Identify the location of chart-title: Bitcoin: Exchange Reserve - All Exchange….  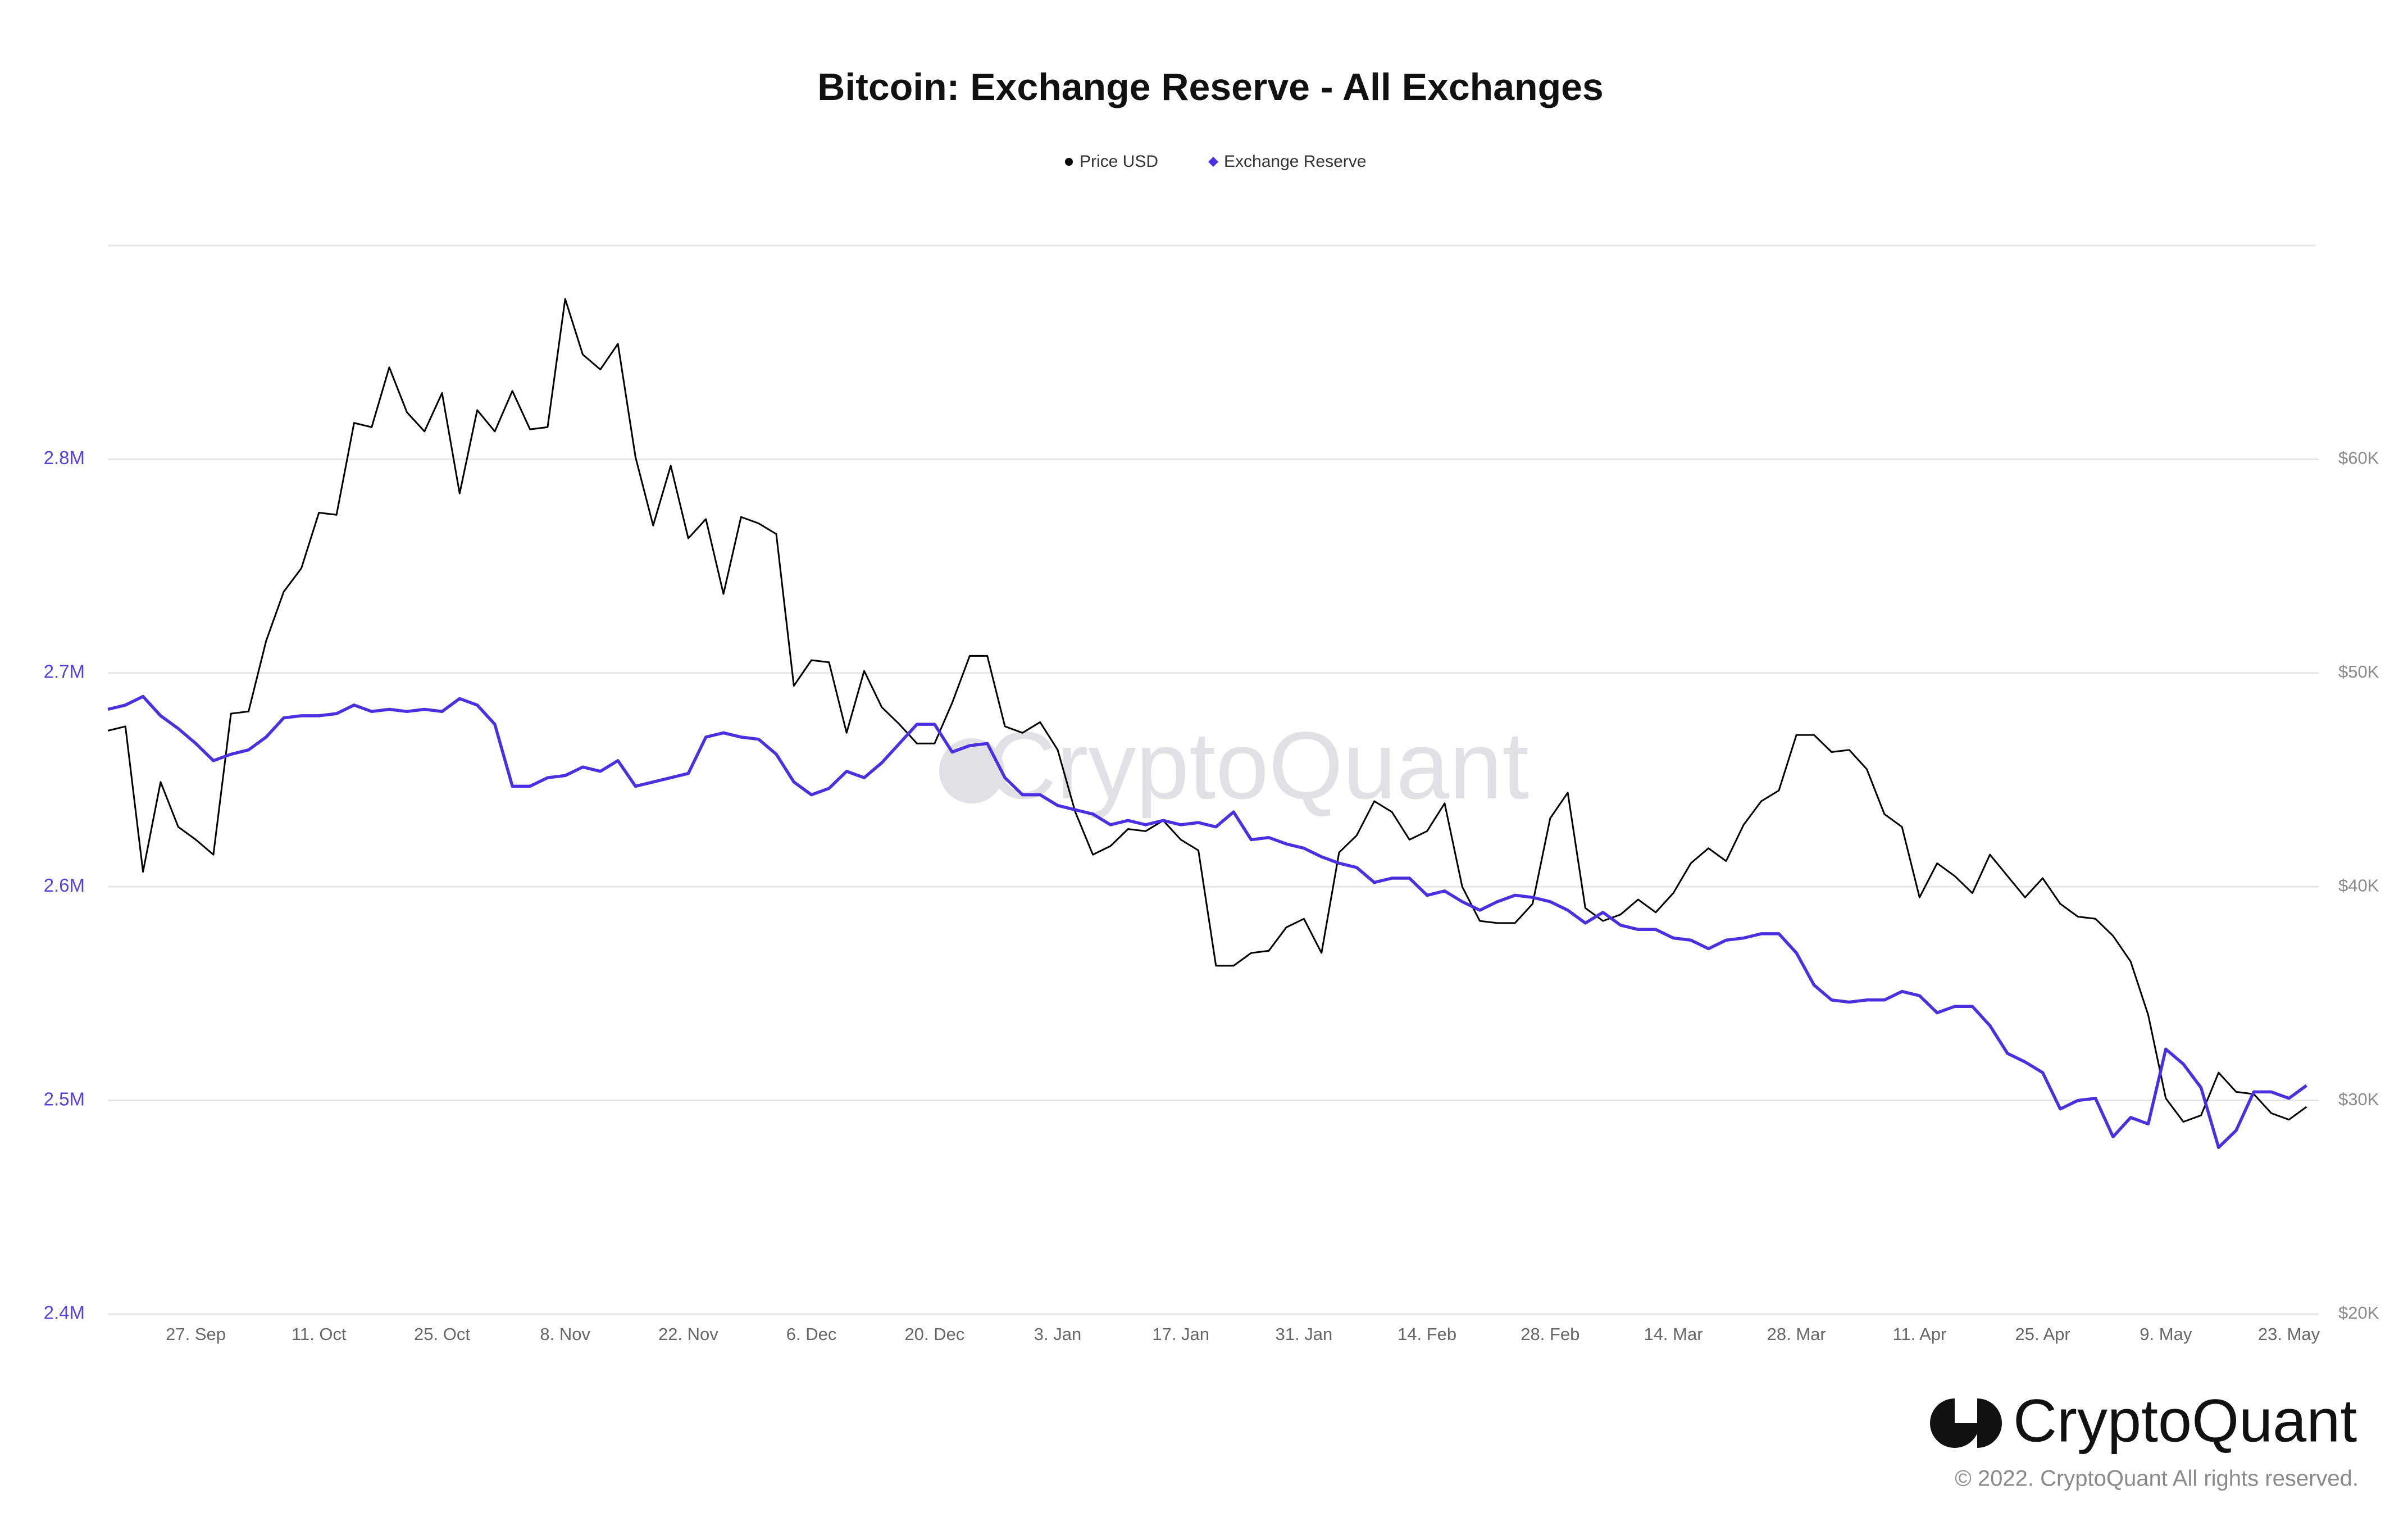
(1210, 87).